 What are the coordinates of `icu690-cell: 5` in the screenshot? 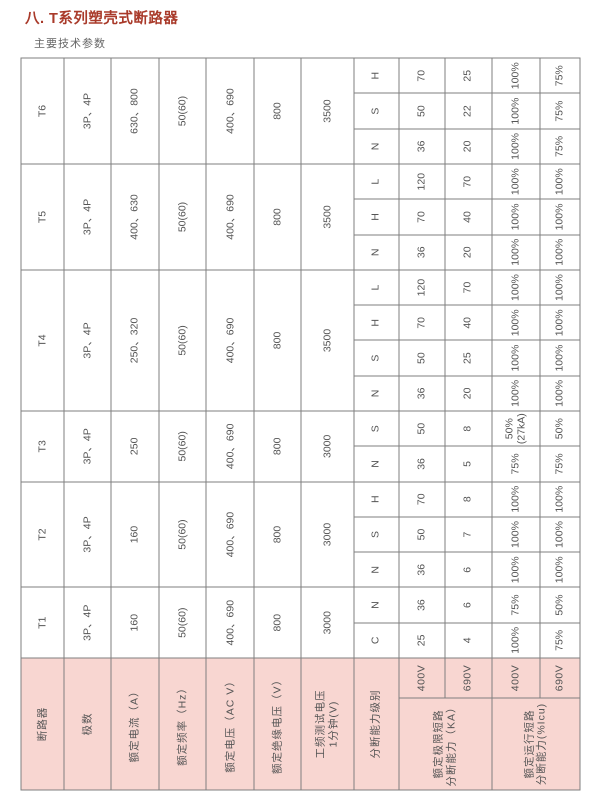 It's located at (468, 463).